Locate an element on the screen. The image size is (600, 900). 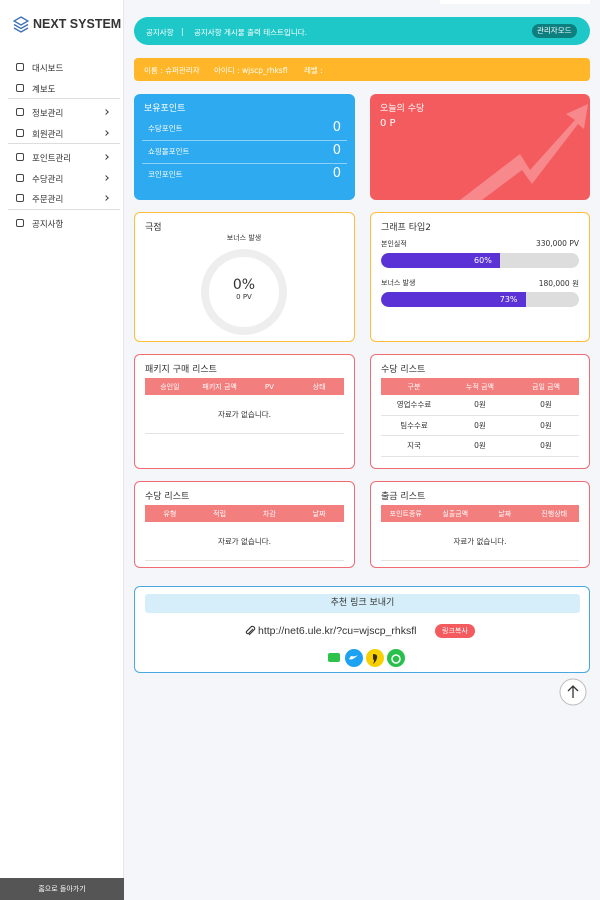
progress-label: 60% is located at coordinates (483, 260).